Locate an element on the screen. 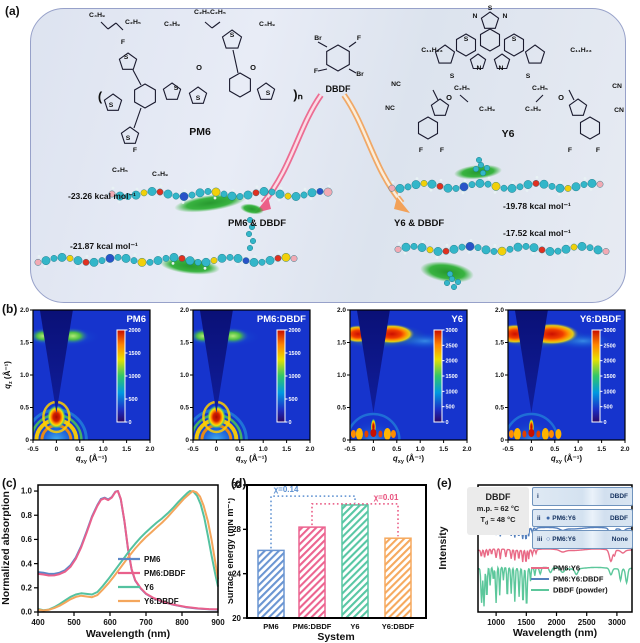  colorbar-tick-label: 1500 is located at coordinates (295, 354).